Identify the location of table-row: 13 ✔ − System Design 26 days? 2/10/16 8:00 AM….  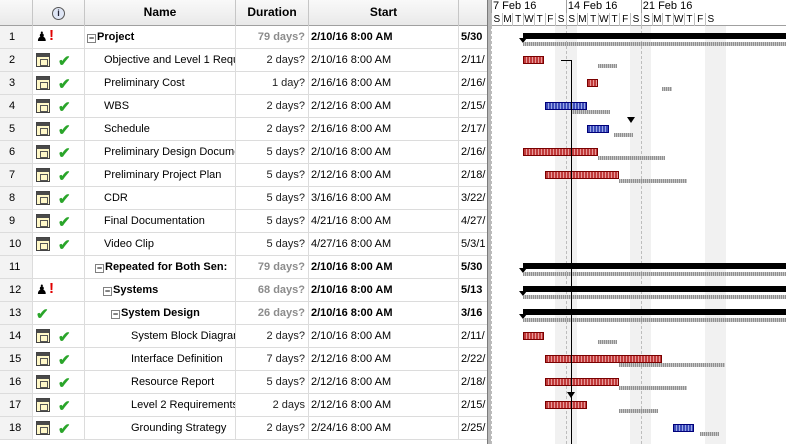
(243, 313).